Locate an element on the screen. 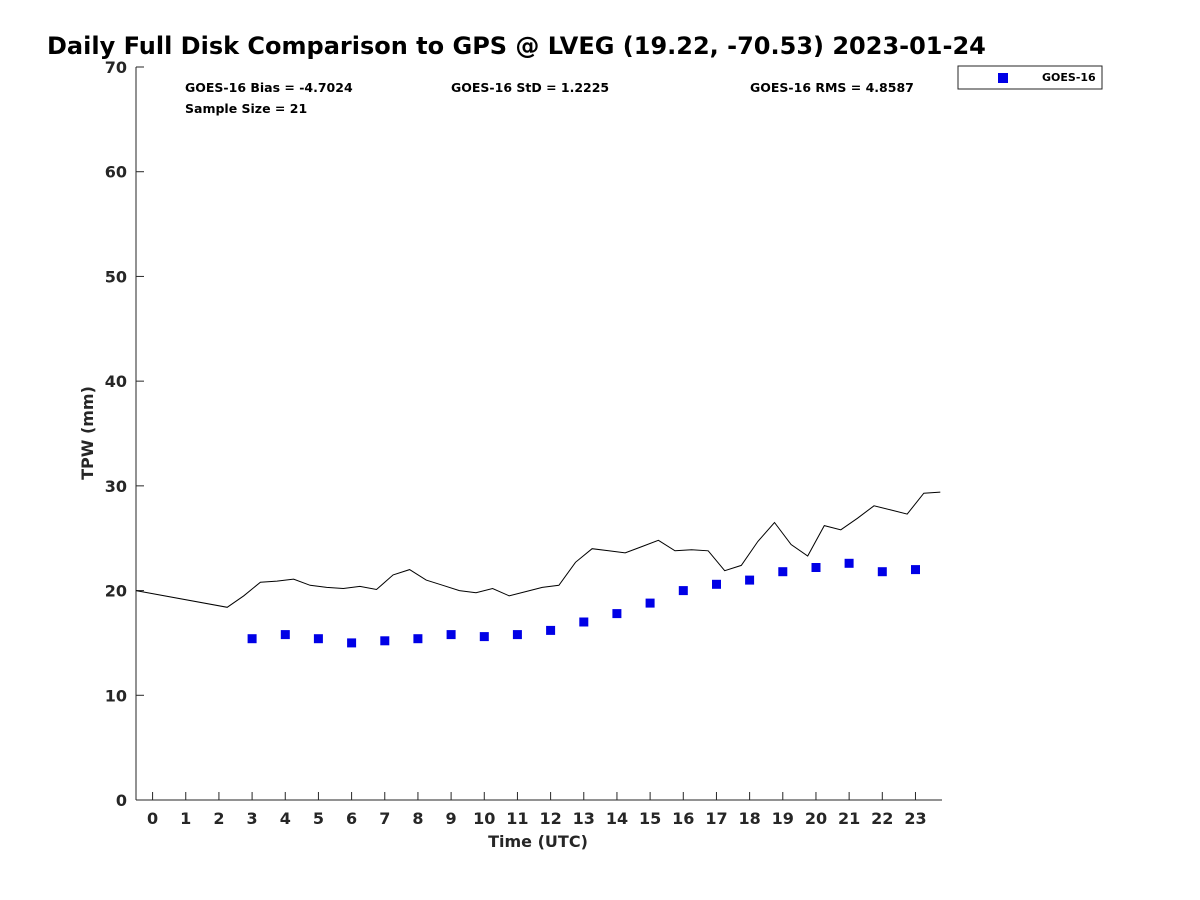  x-tick-label: 21 is located at coordinates (849, 818).